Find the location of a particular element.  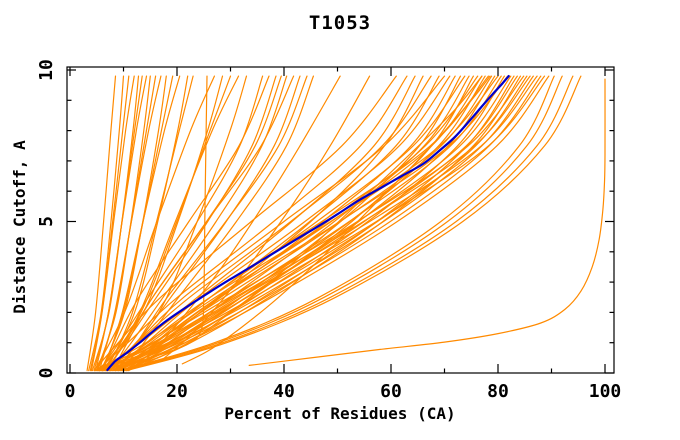

x-tick-label: 100 is located at coordinates (605, 391).